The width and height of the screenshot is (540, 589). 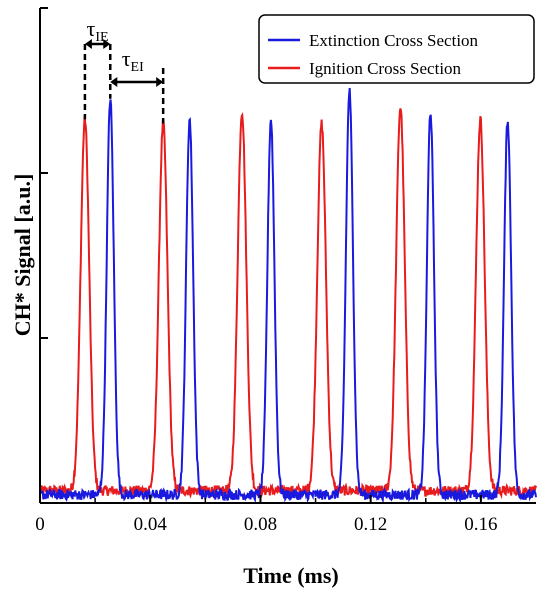 What do you see at coordinates (394, 40) in the screenshot?
I see `legend-label-extinction: Extinction Cross Section` at bounding box center [394, 40].